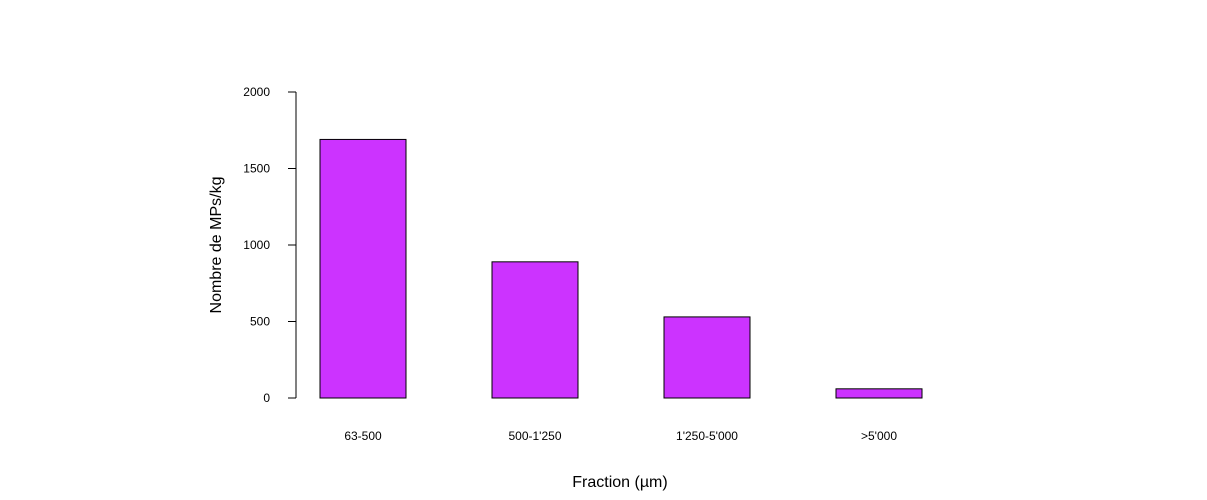 This screenshot has width=1207, height=500. I want to click on x-tick-label: >5'000, so click(879, 436).